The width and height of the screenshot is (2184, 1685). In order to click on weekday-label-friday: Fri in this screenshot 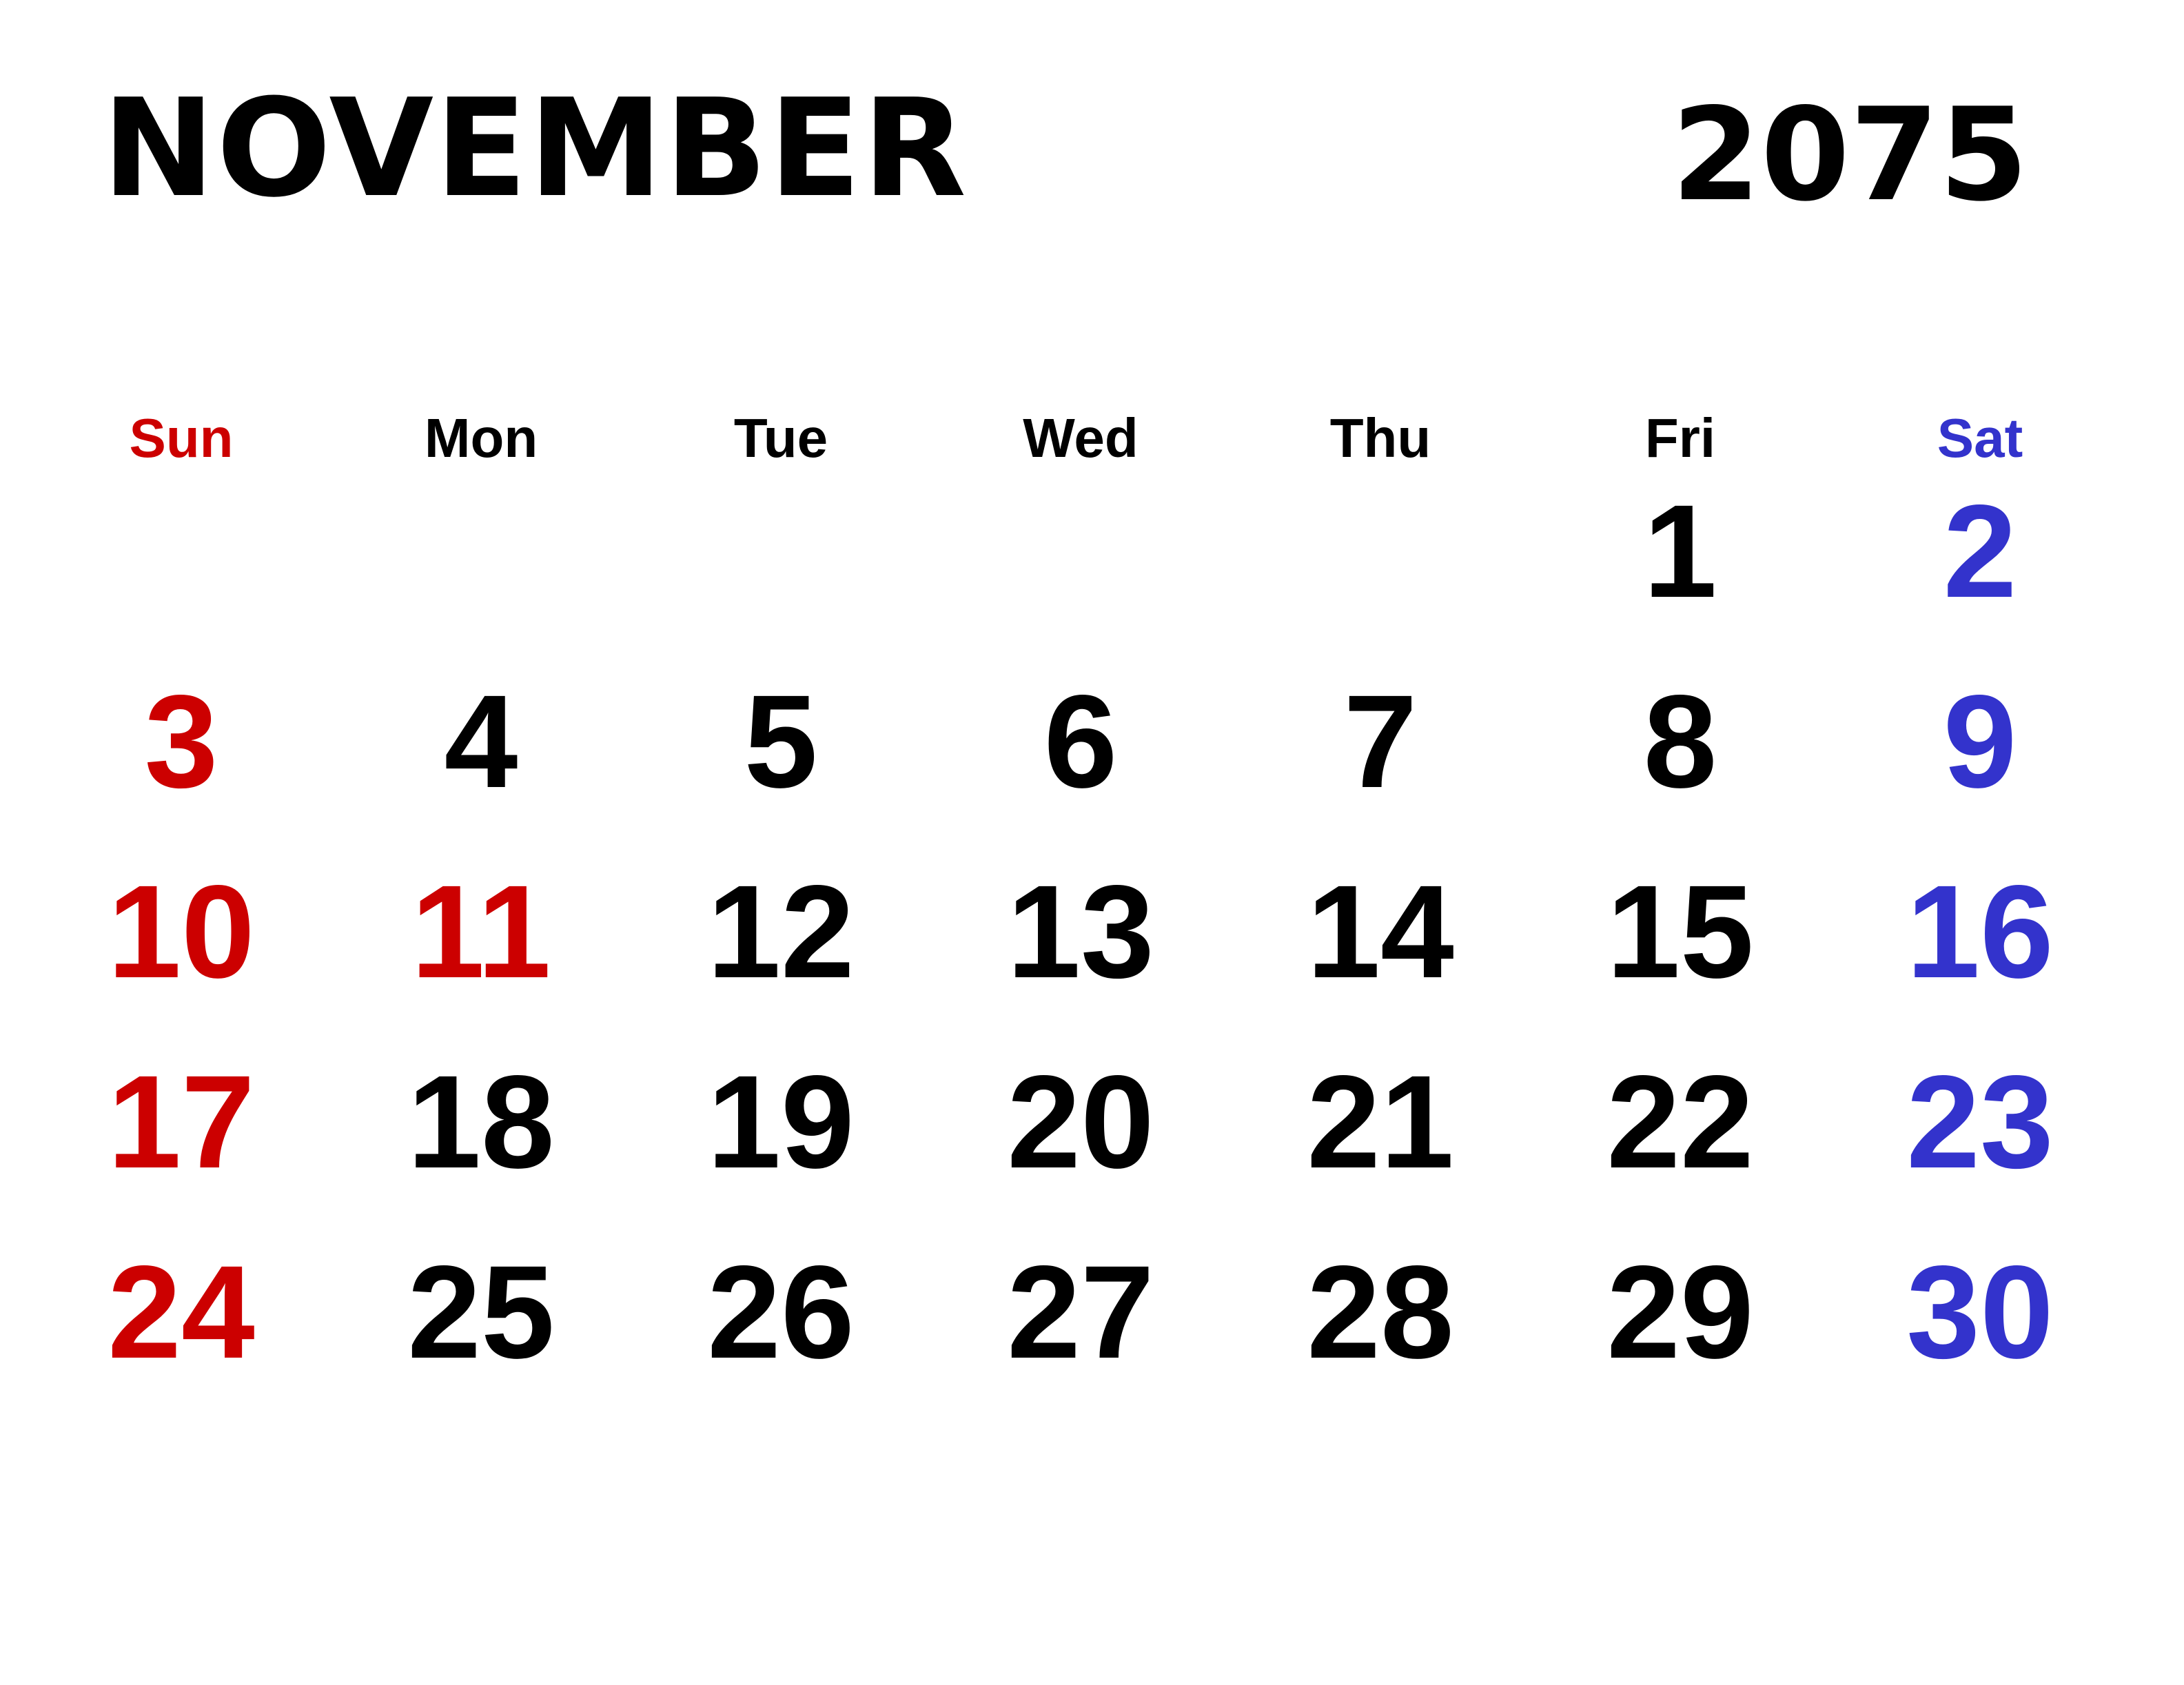, I will do `click(1680, 438)`.